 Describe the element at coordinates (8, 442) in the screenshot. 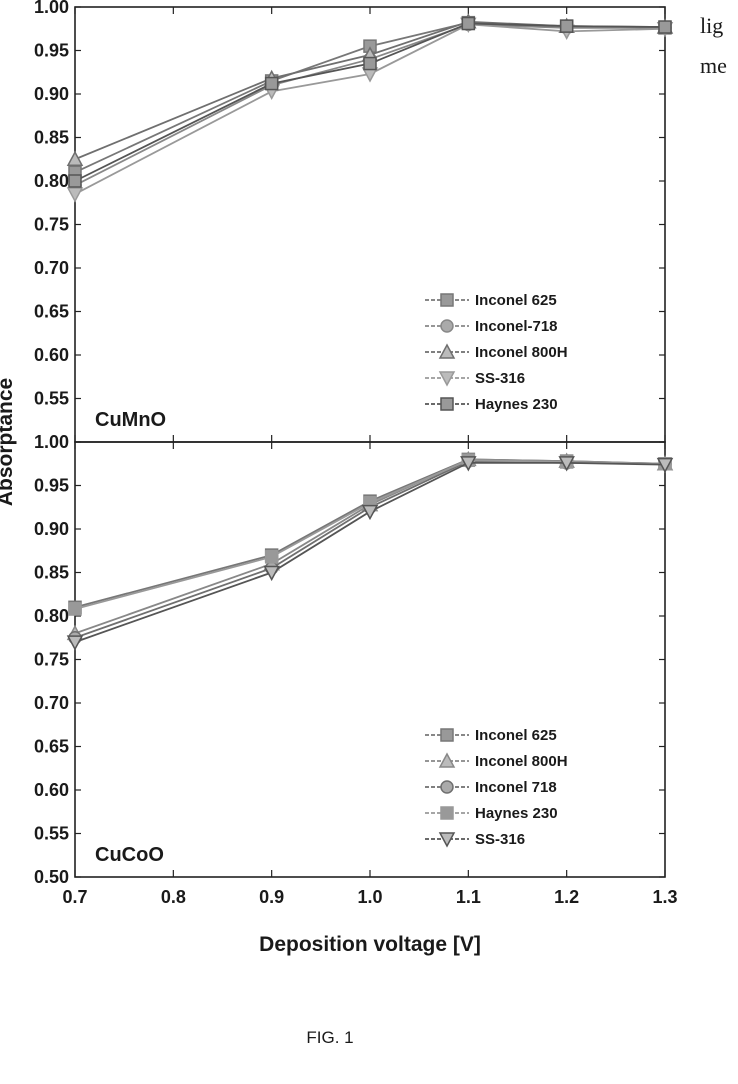

I see `y-axis-label: Absorptance` at that location.